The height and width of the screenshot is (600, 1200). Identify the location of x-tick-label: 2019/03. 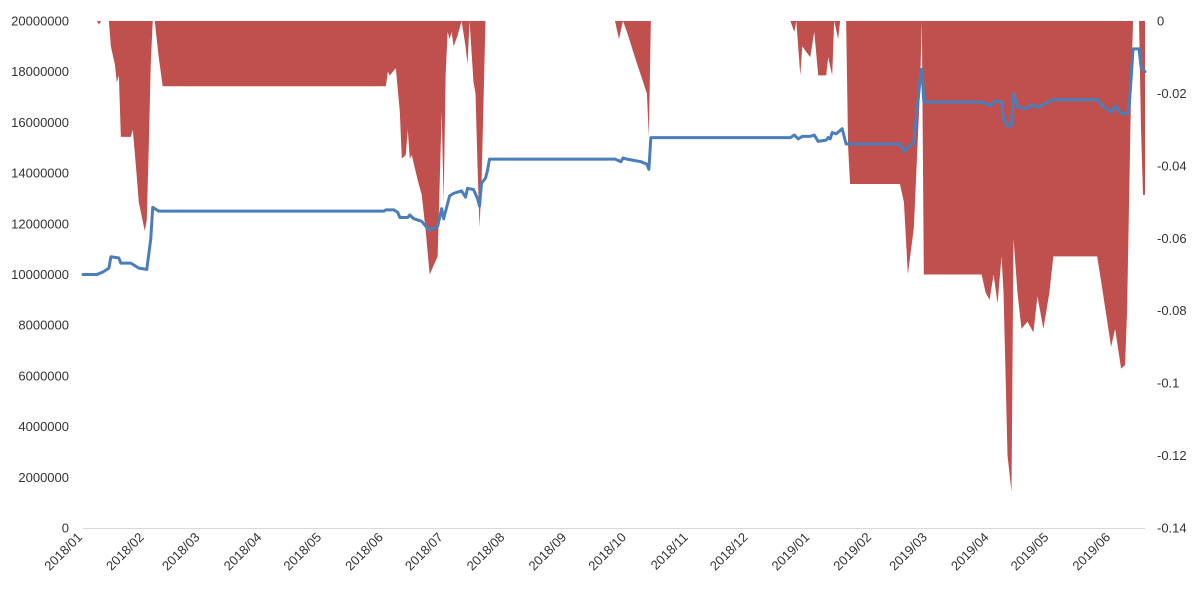
(908, 552).